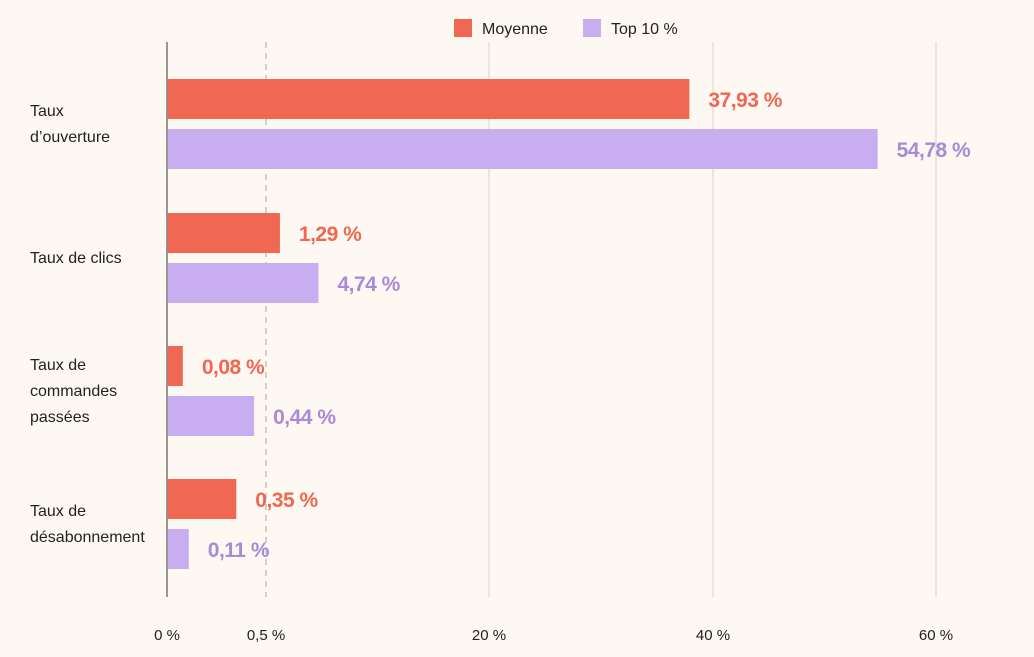  Describe the element at coordinates (592, 28) in the screenshot. I see `legend-swatch-top10` at that location.